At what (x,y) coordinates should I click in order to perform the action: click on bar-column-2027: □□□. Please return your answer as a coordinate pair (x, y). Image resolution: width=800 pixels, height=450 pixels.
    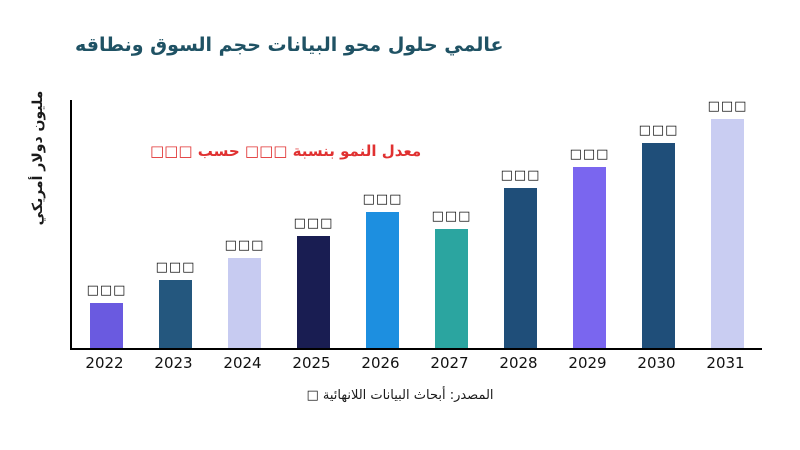
    Looking at the image, I should click on (451, 278).